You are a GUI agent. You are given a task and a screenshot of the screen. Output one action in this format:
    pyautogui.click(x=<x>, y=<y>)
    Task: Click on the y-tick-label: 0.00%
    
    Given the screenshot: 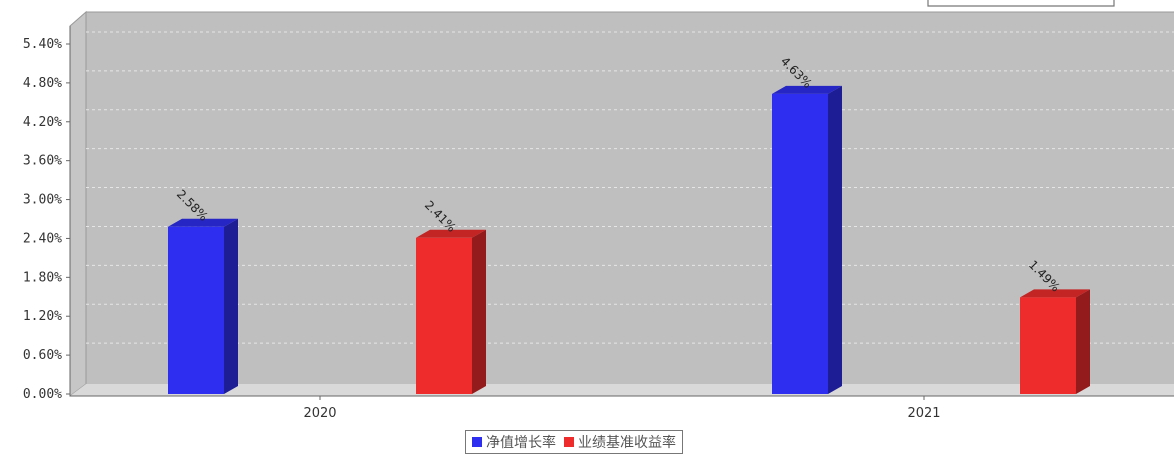 What is the action you would take?
    pyautogui.click(x=42, y=394)
    